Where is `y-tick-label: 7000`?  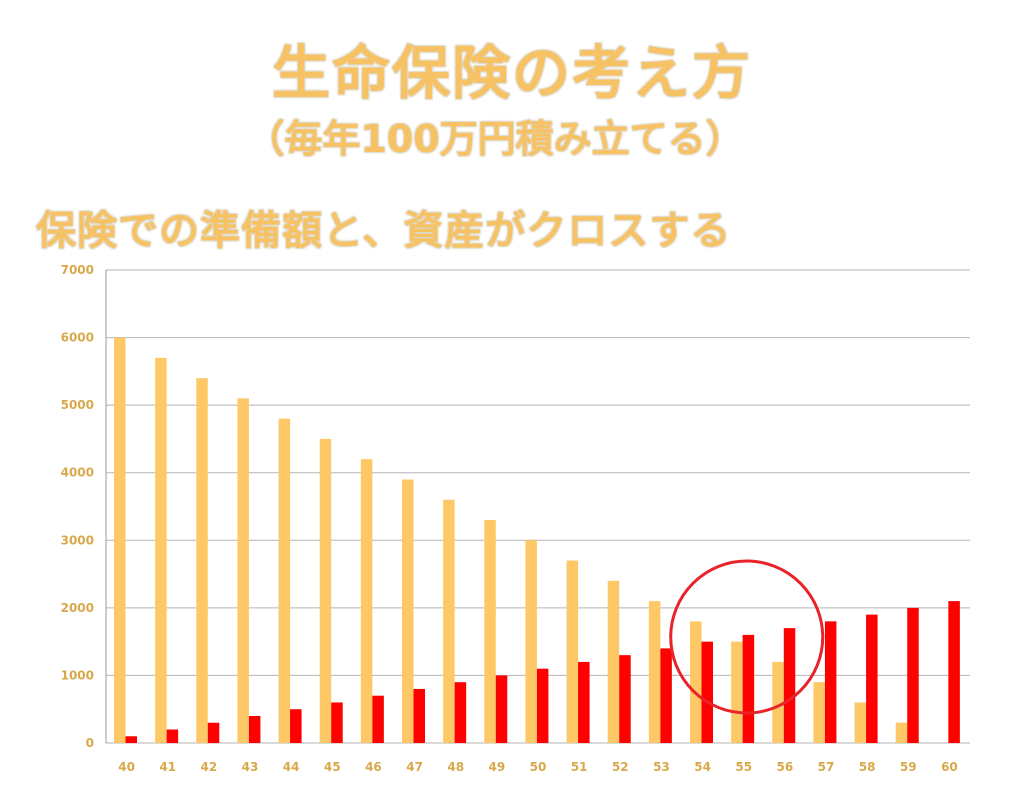
y-tick-label: 7000 is located at coordinates (77, 270).